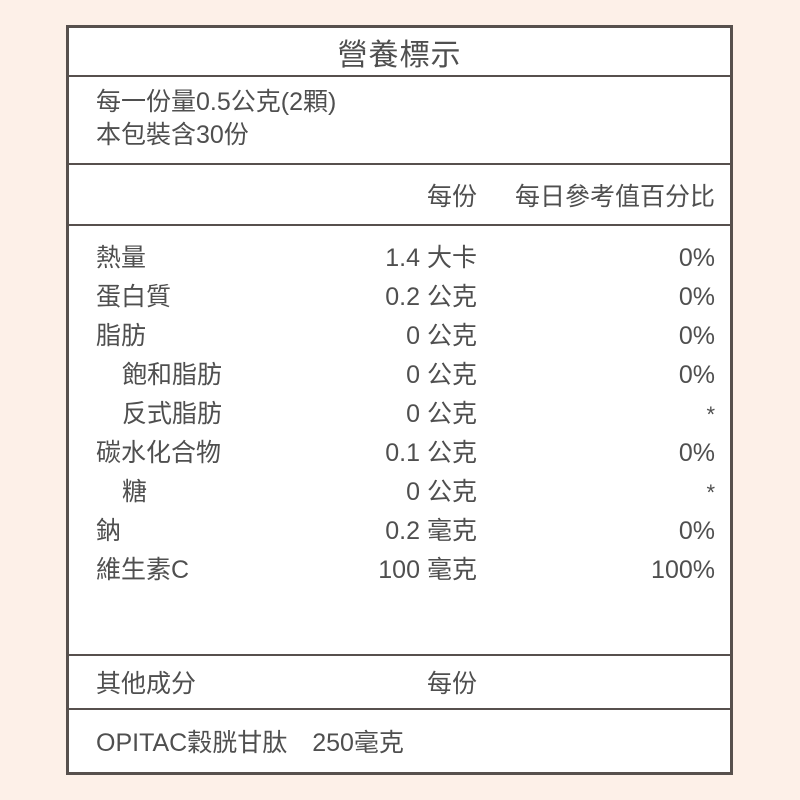 The image size is (800, 800). I want to click on nutrient-row: 反式脂肪 0 公克 *, so click(399, 414).